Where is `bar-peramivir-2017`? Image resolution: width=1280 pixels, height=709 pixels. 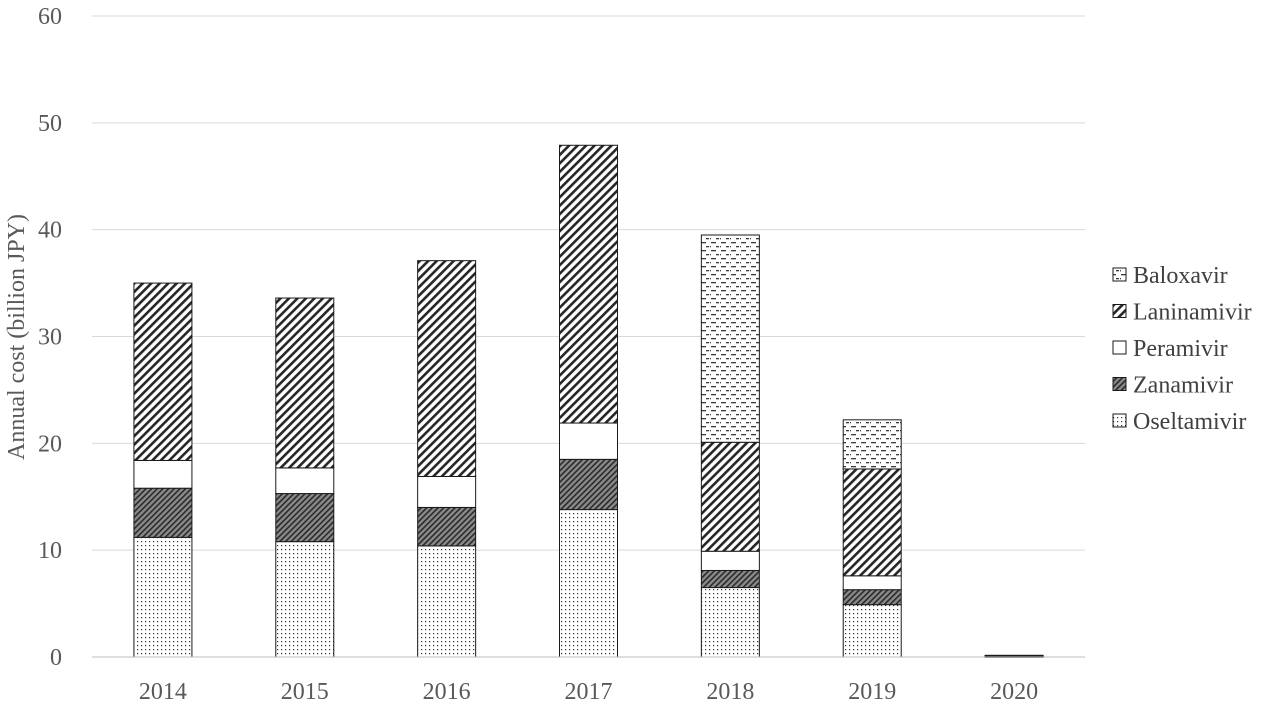 bar-peramivir-2017 is located at coordinates (588, 441).